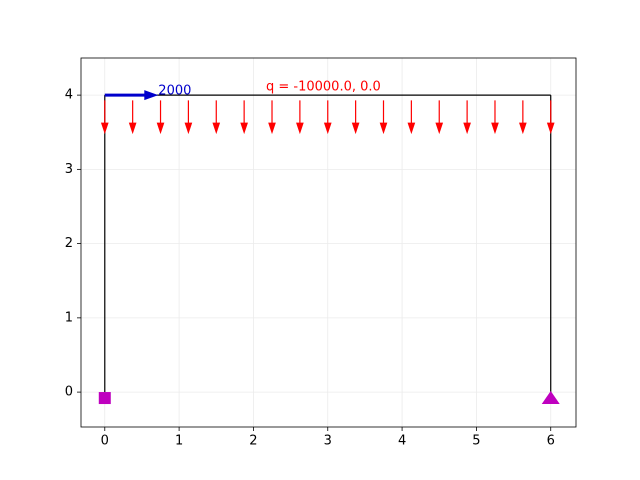 The image size is (640, 480). Describe the element at coordinates (105, 441) in the screenshot. I see `x-tick-label: 0` at that location.